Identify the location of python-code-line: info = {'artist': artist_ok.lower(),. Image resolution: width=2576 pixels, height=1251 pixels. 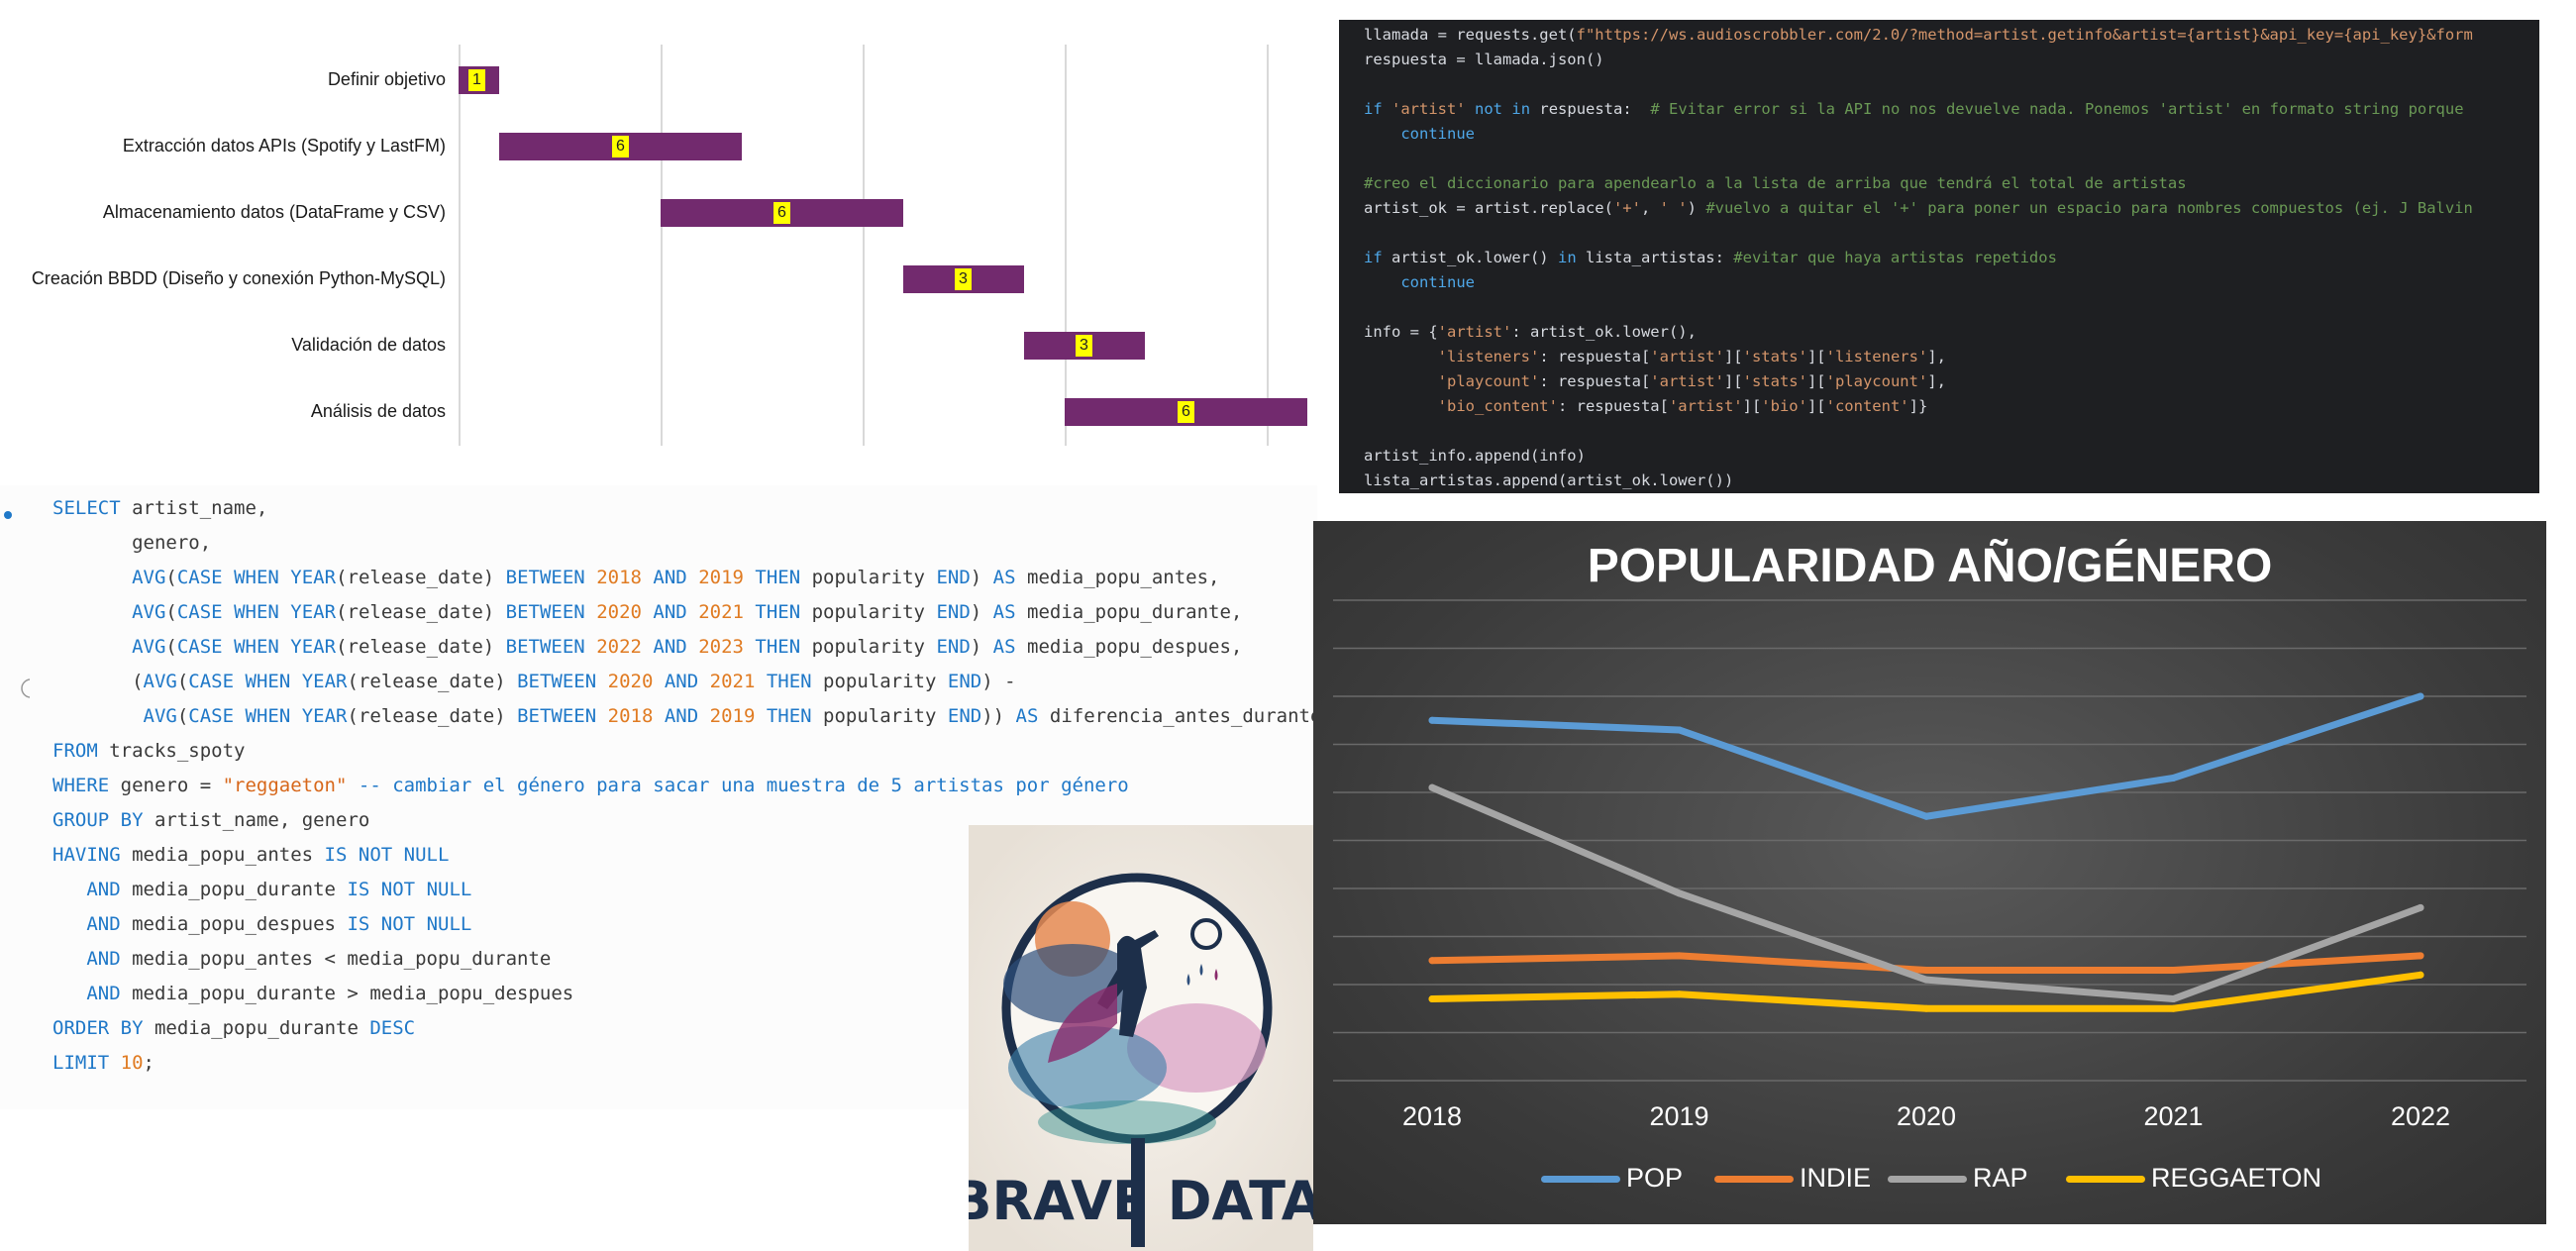
(1530, 332).